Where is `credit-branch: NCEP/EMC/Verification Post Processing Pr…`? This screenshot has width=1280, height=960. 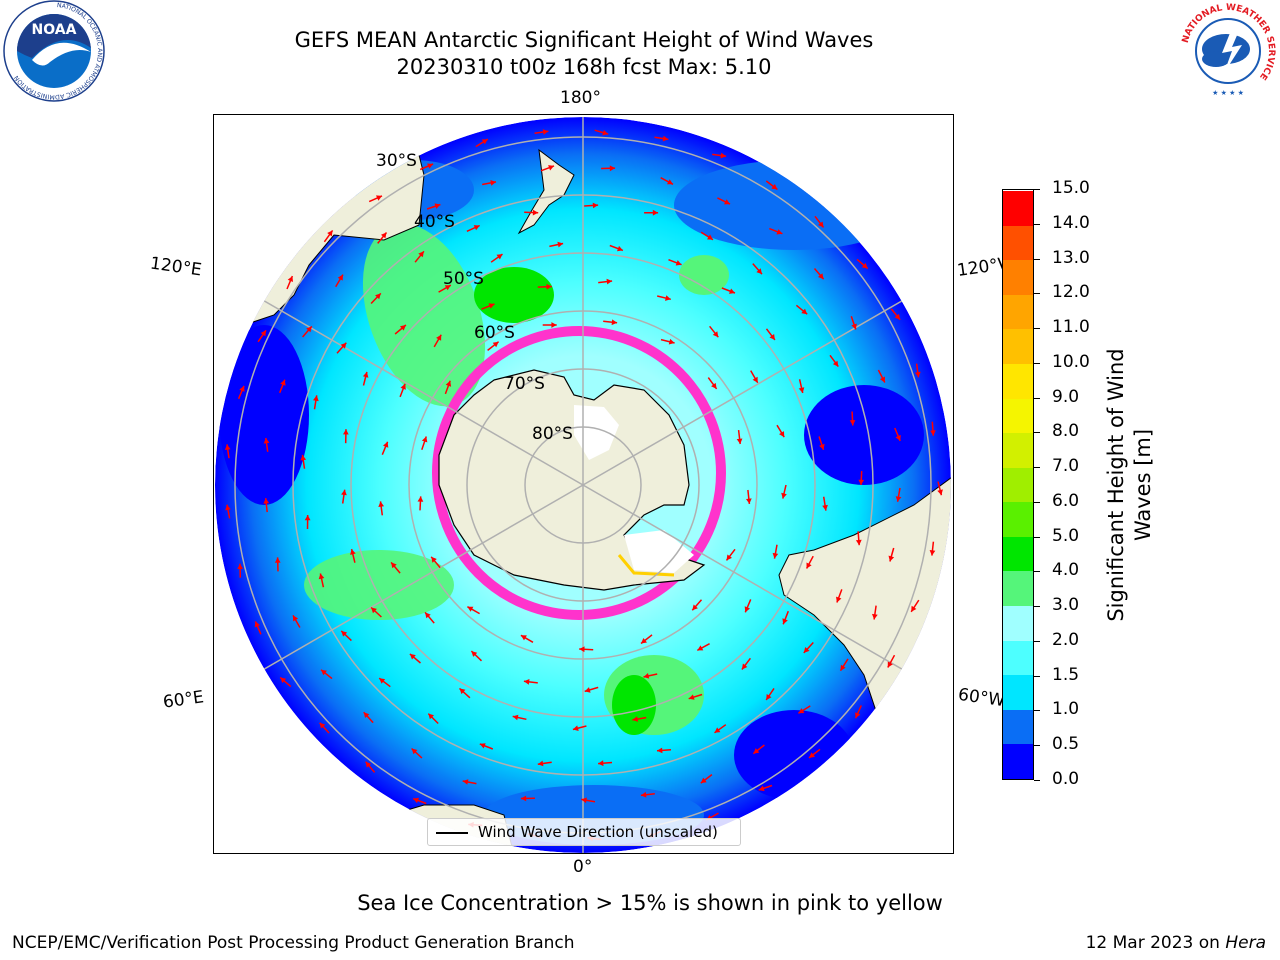 credit-branch: NCEP/EMC/Verification Post Processing Pr… is located at coordinates (293, 943).